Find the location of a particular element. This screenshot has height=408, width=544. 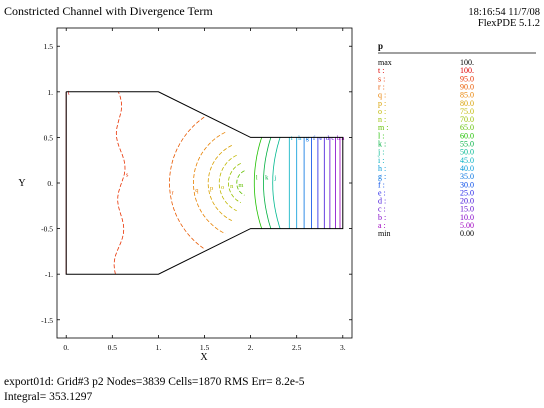

x-tick-label: 2.5 is located at coordinates (297, 347).